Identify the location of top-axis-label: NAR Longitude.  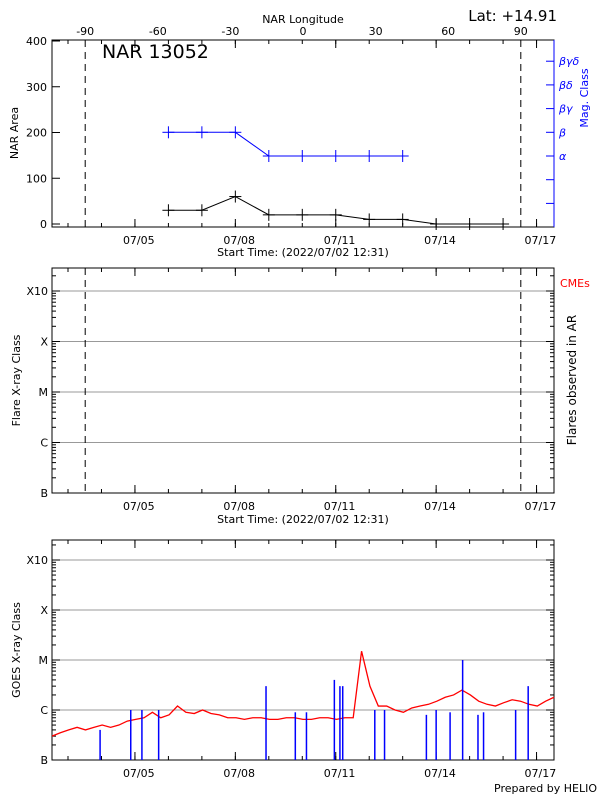
(303, 19).